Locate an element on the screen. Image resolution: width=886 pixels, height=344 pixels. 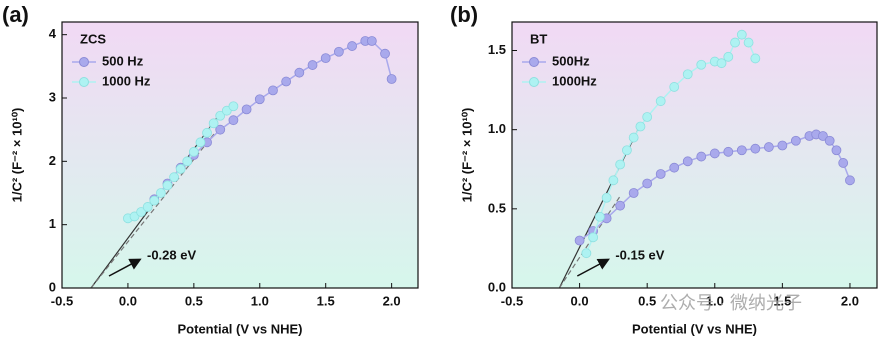
legend-label: 500Hz is located at coordinates (571, 60).